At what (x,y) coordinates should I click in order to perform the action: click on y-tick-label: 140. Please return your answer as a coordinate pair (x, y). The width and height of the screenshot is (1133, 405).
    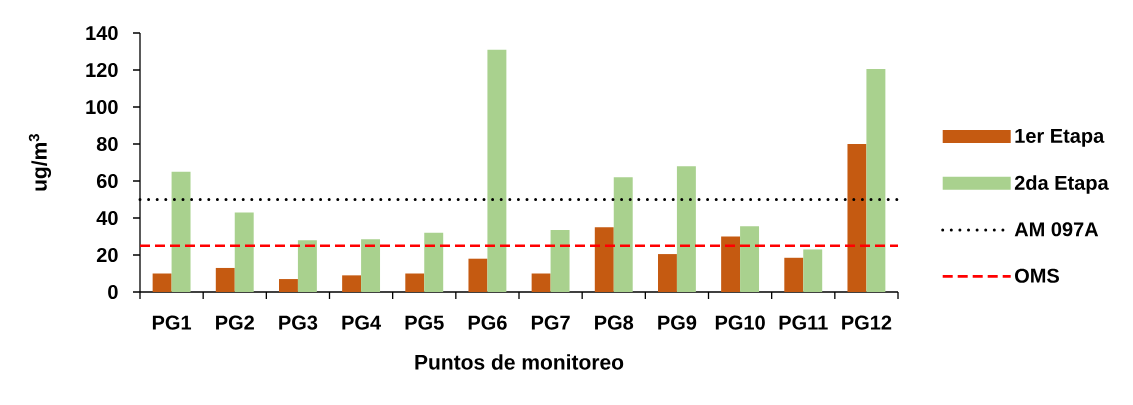
    Looking at the image, I should click on (102, 33).